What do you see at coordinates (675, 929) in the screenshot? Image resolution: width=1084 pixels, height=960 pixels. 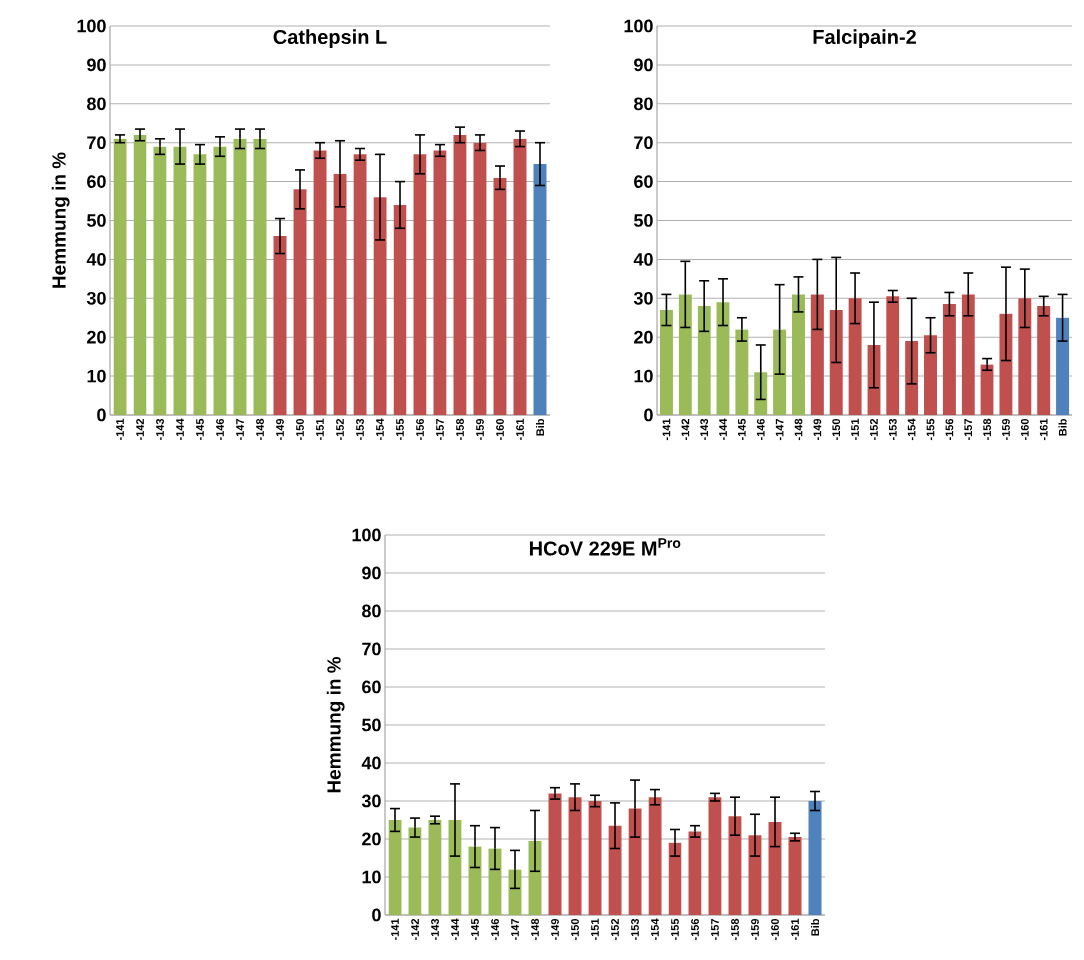 I see `x-tick-label: -155` at bounding box center [675, 929].